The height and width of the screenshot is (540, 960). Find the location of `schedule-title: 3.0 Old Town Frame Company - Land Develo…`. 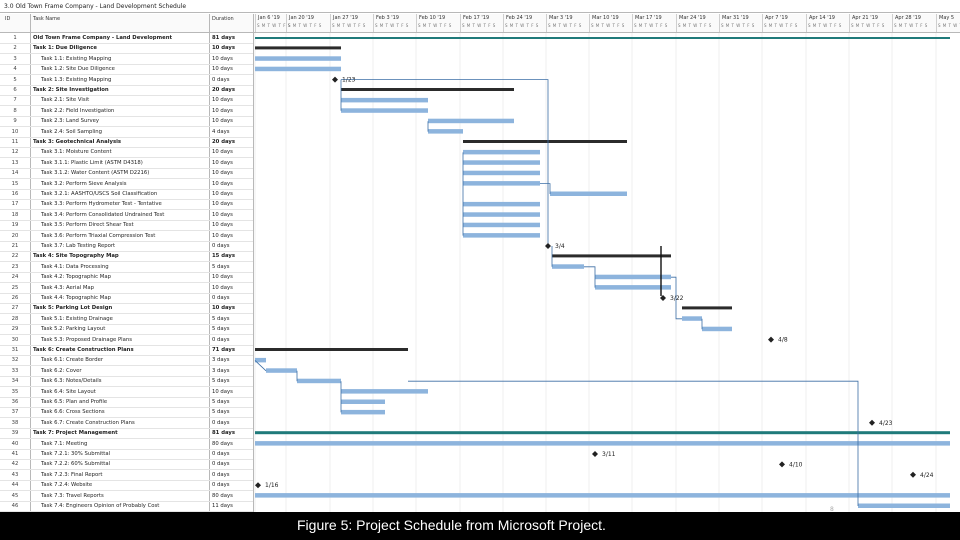

schedule-title: 3.0 Old Town Frame Company - Land Develo… is located at coordinates (480, 6).